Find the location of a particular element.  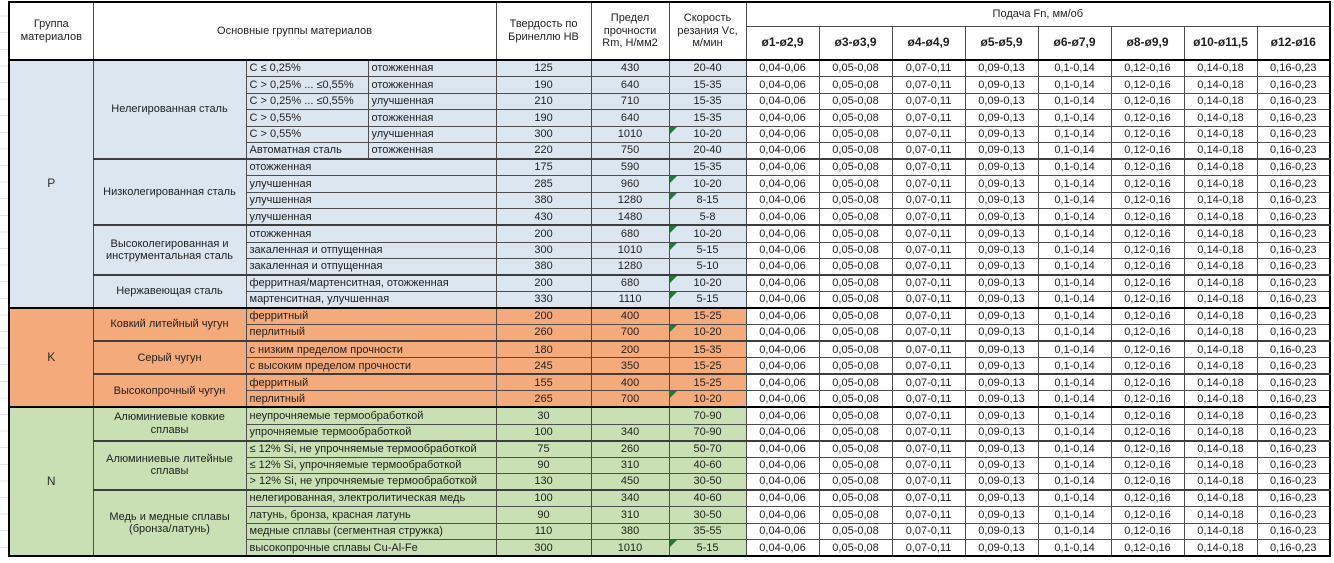

hb-cell: 330 is located at coordinates (543, 300).